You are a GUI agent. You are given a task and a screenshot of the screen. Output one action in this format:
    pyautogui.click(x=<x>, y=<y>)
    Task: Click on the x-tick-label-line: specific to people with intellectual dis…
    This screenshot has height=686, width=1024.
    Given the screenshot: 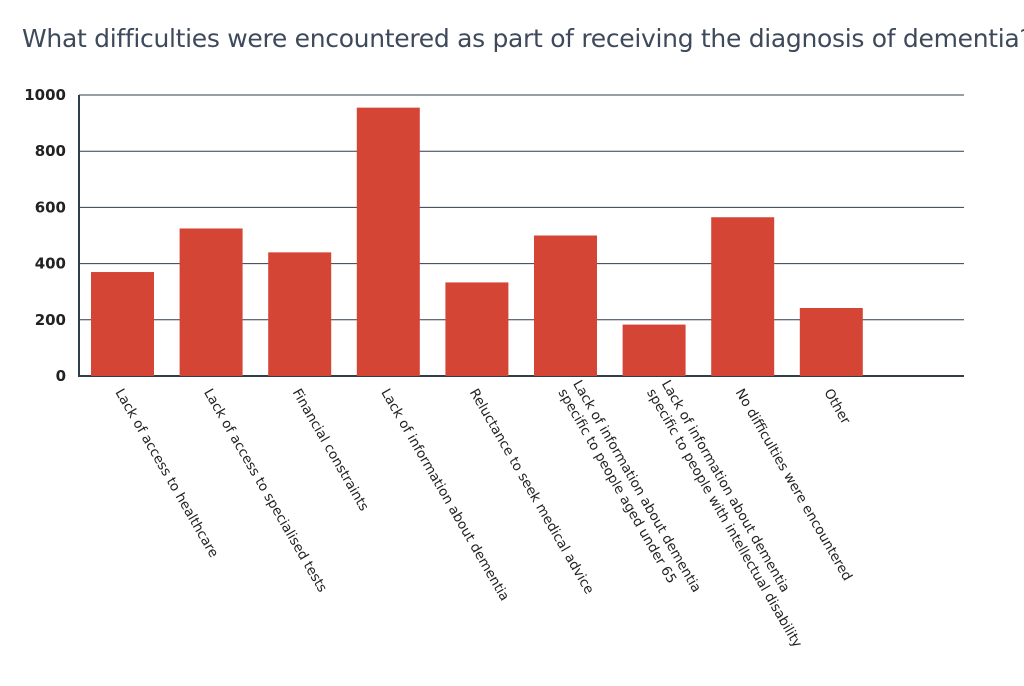 What is the action you would take?
    pyautogui.click(x=724, y=518)
    